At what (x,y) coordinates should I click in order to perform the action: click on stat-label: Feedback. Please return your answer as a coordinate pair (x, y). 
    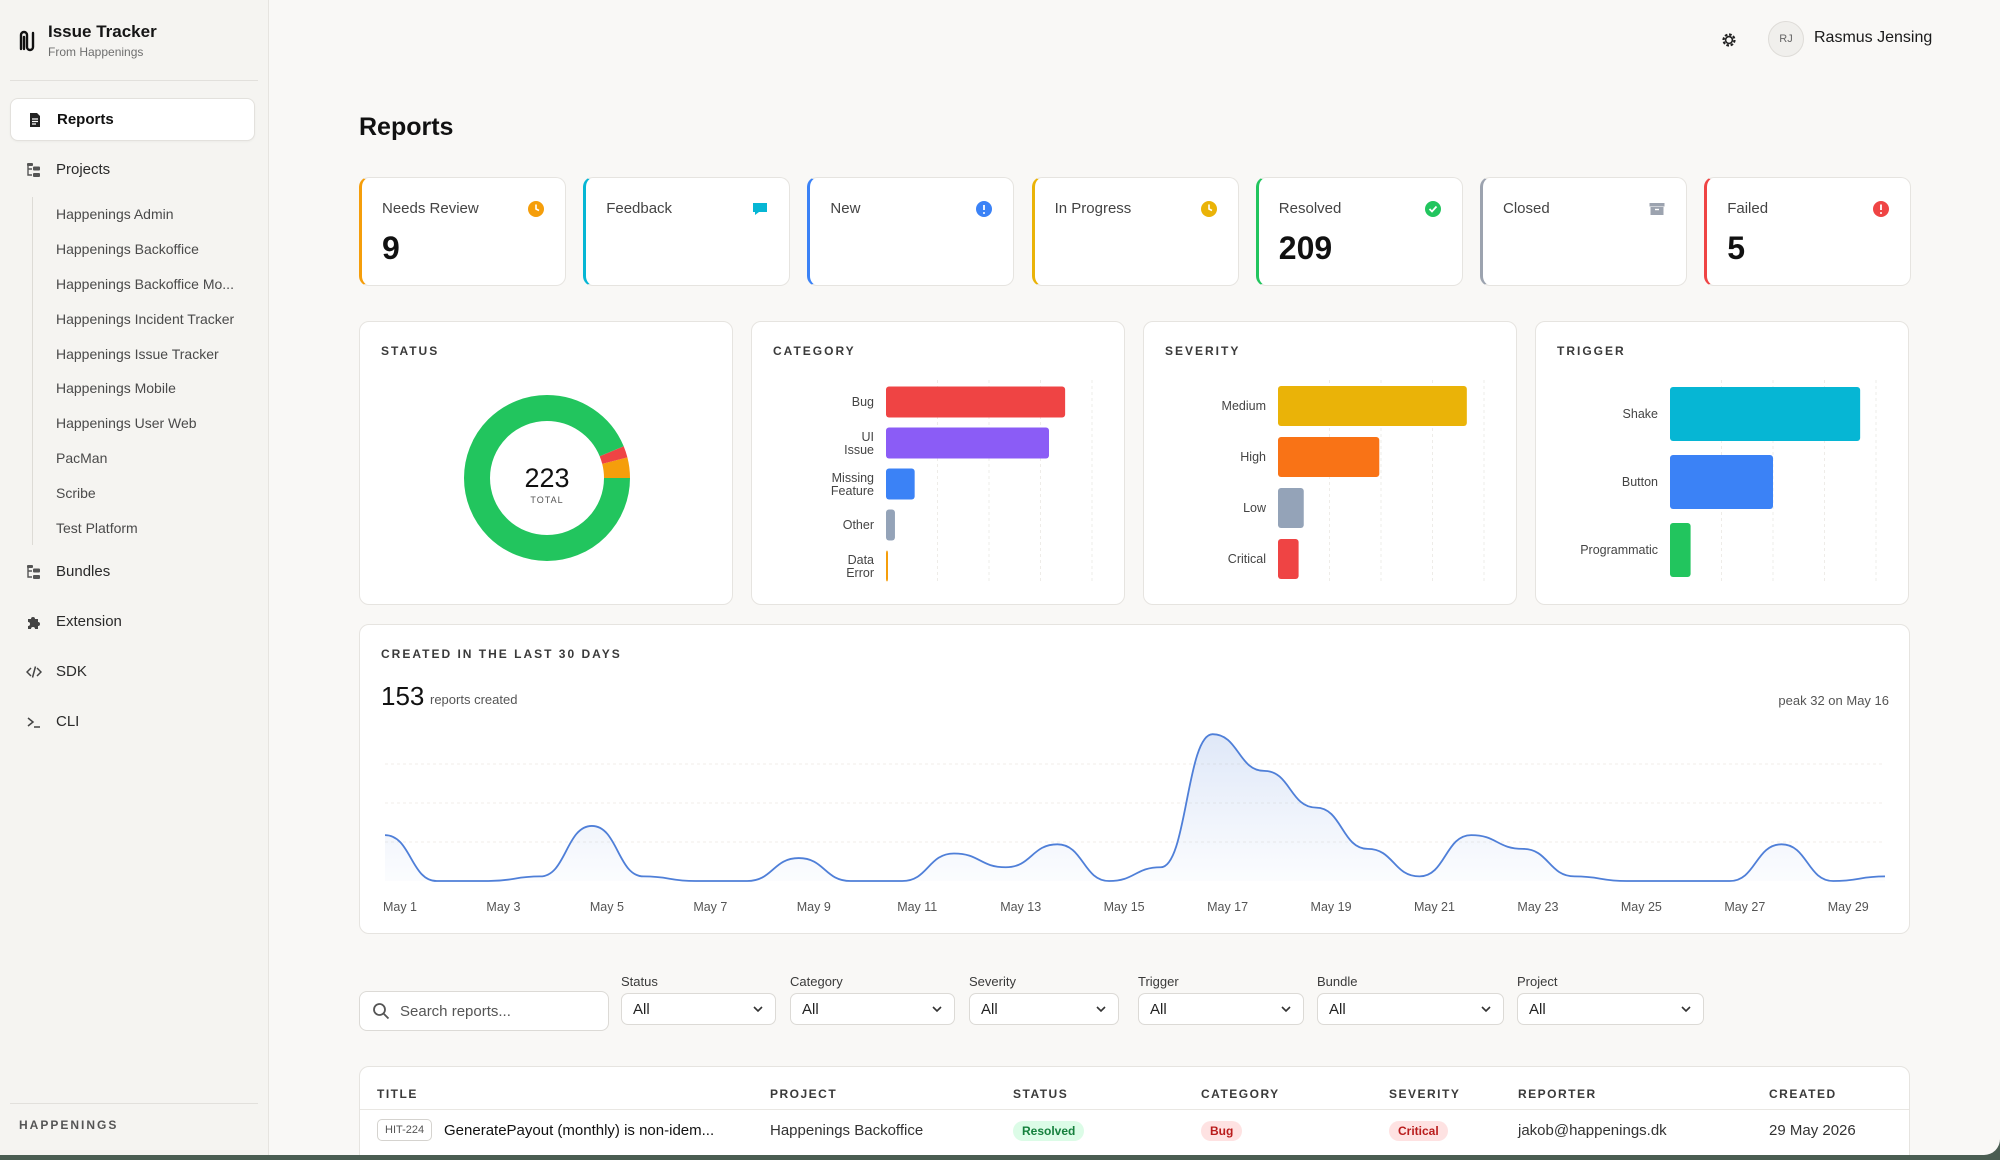
    Looking at the image, I should click on (639, 208).